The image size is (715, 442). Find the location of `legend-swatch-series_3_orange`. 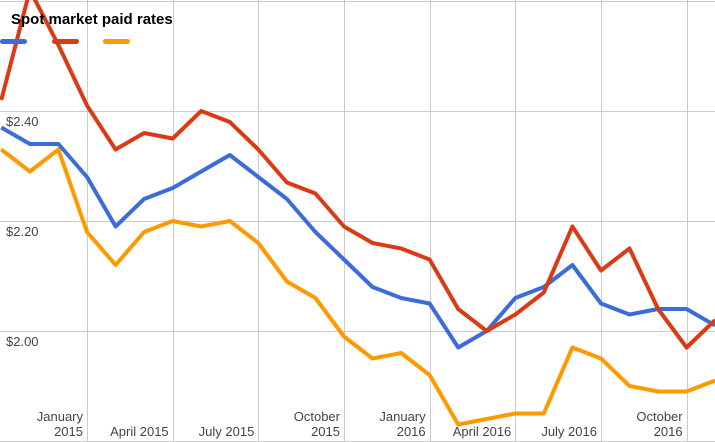

legend-swatch-series_3_orange is located at coordinates (116, 41).